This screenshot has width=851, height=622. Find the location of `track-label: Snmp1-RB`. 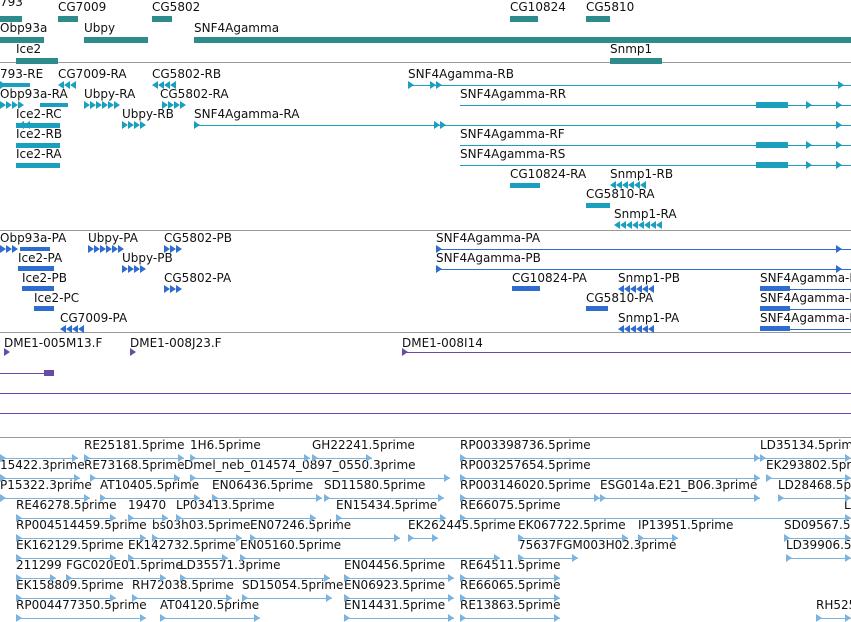

track-label: Snmp1-RB is located at coordinates (642, 174).